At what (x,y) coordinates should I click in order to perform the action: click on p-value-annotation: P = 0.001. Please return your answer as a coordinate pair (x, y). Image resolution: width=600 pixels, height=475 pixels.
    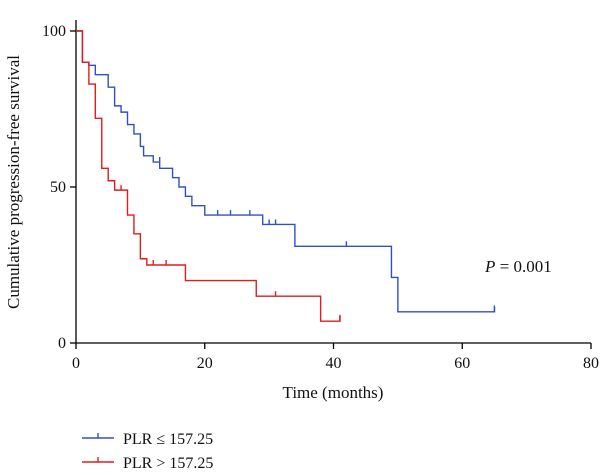
    Looking at the image, I should click on (518, 266).